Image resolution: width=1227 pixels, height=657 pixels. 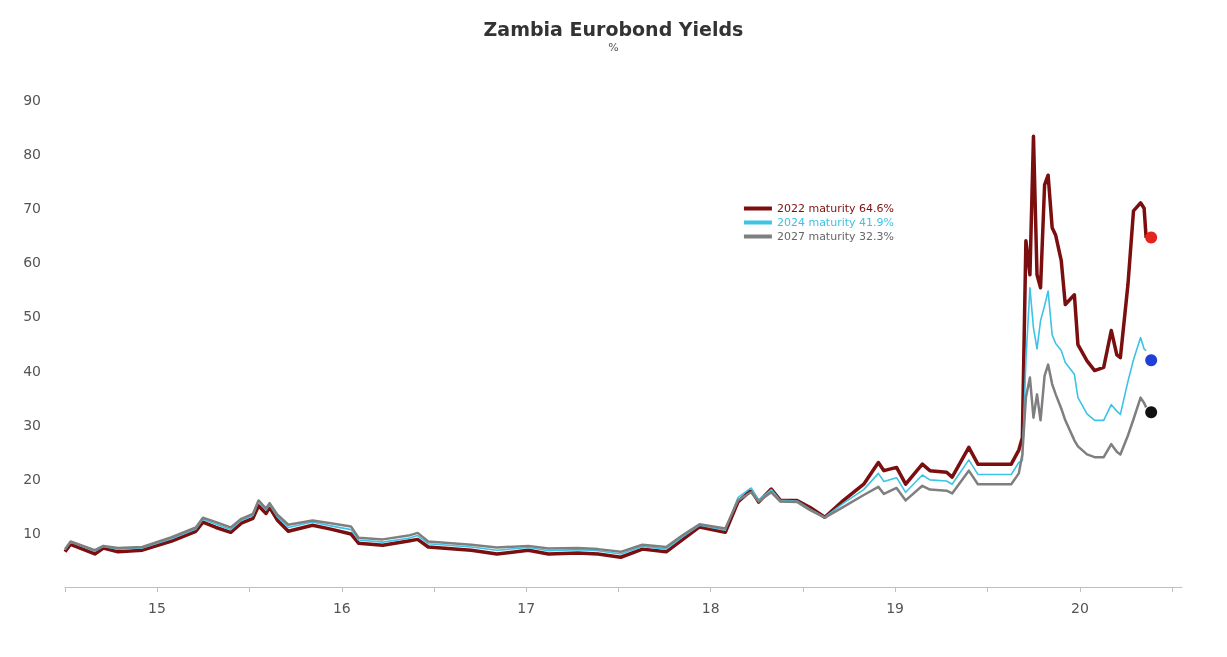 I want to click on y-tick-label: 20, so click(x=32, y=478).